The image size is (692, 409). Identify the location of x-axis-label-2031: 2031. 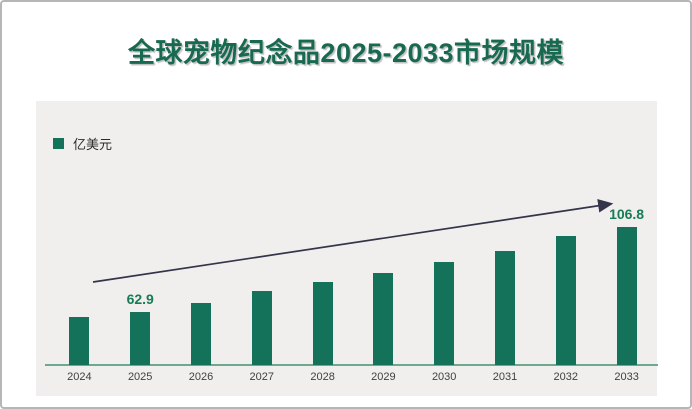
(505, 377).